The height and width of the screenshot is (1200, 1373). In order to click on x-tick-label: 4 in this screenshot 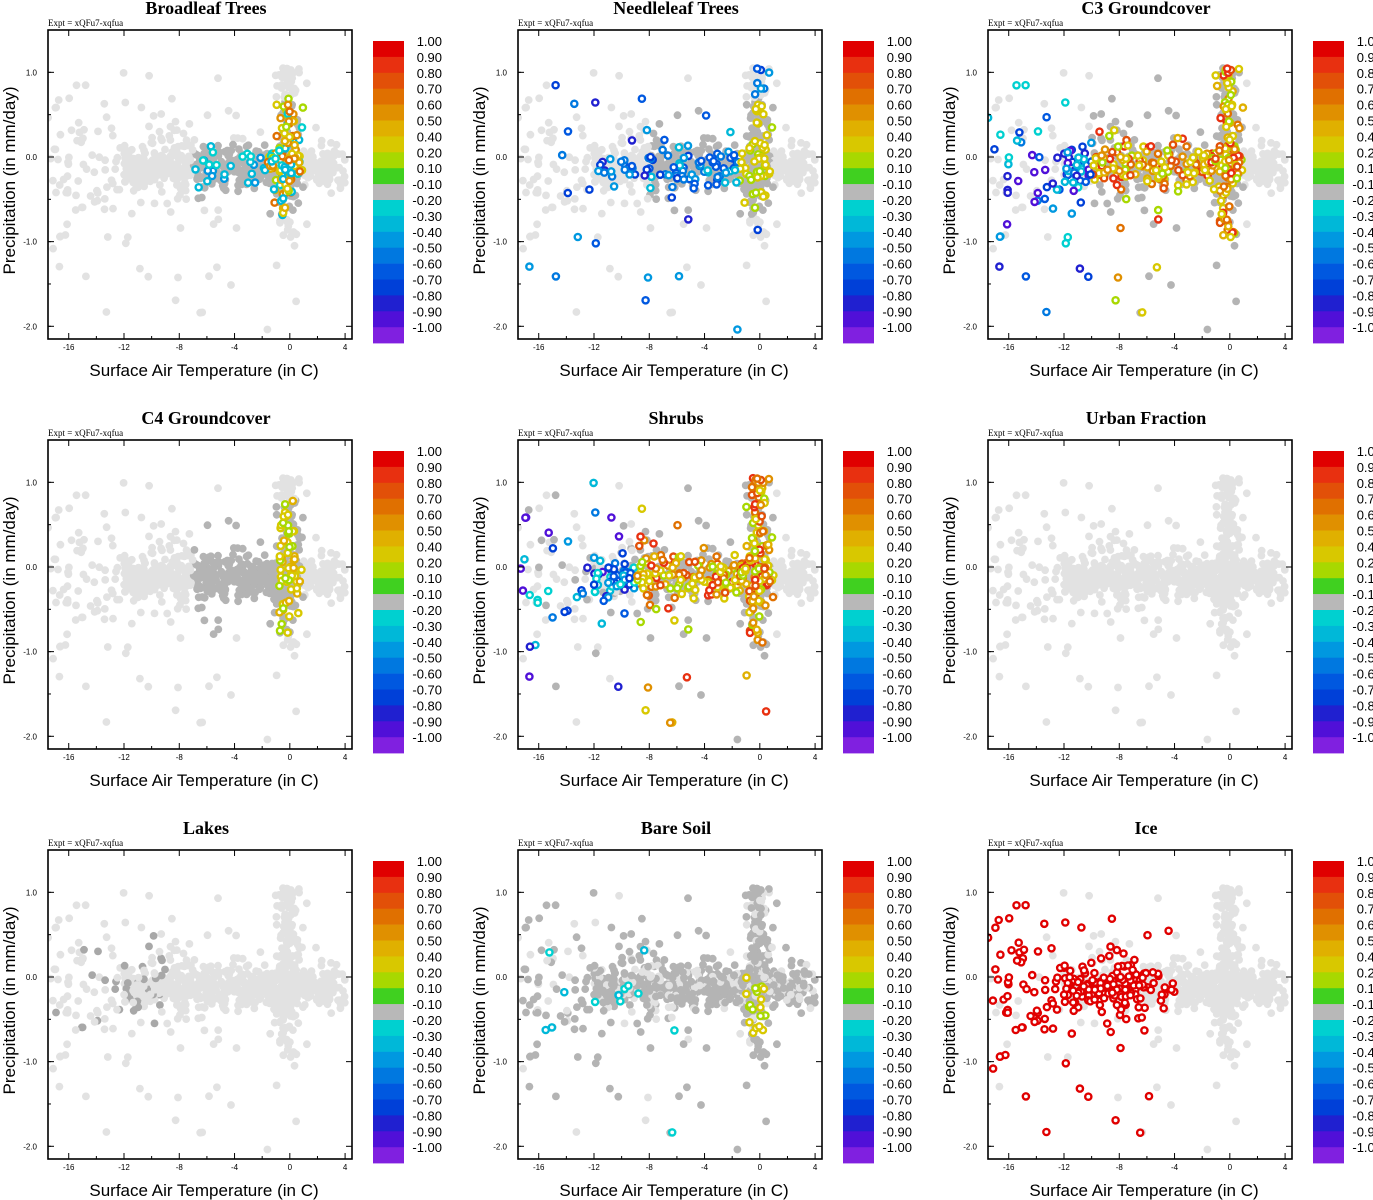, I will do `click(815, 757)`.